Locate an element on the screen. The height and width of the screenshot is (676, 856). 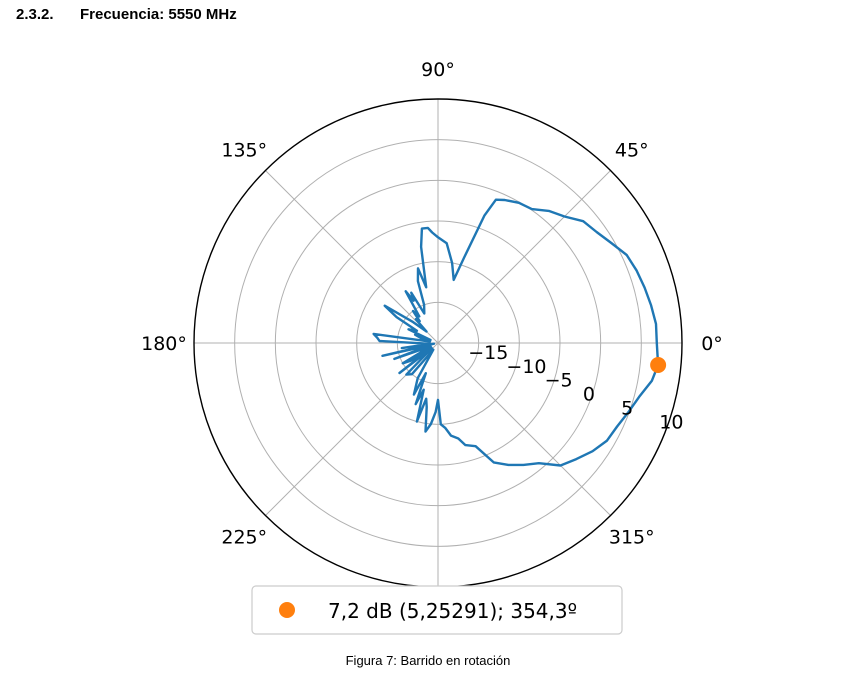
r-tick-label-1: −10 is located at coordinates (526, 367).